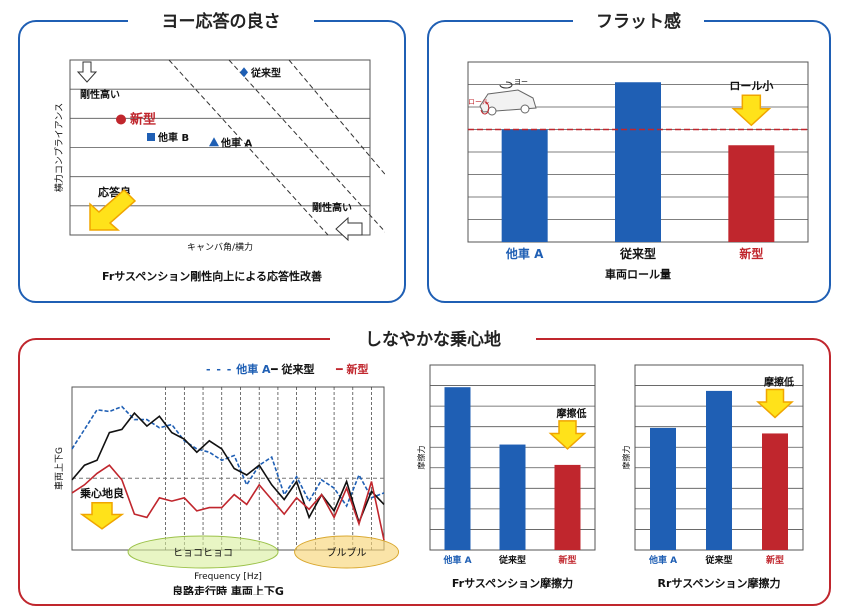  I want to click on roll-caption: 車両ロール量, so click(638, 274).